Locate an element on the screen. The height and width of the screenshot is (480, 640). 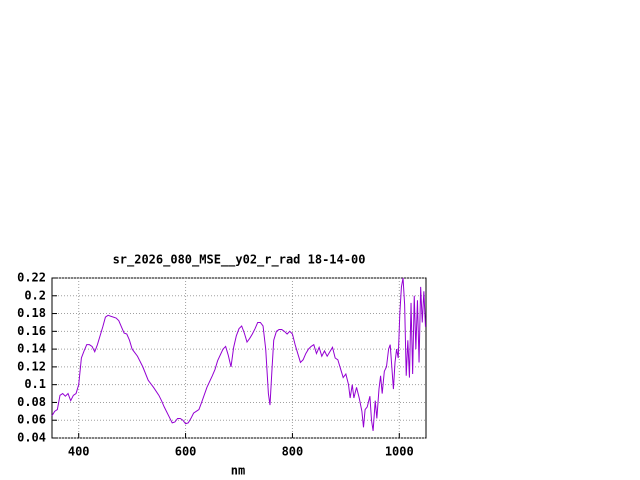
y-tick-label: 0.1 is located at coordinates (35, 384).